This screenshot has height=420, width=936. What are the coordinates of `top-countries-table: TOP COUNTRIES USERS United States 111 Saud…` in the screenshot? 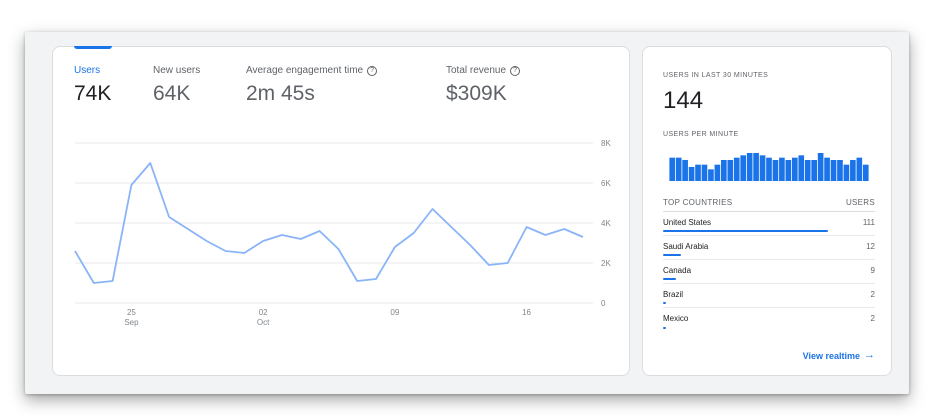 It's located at (769, 265).